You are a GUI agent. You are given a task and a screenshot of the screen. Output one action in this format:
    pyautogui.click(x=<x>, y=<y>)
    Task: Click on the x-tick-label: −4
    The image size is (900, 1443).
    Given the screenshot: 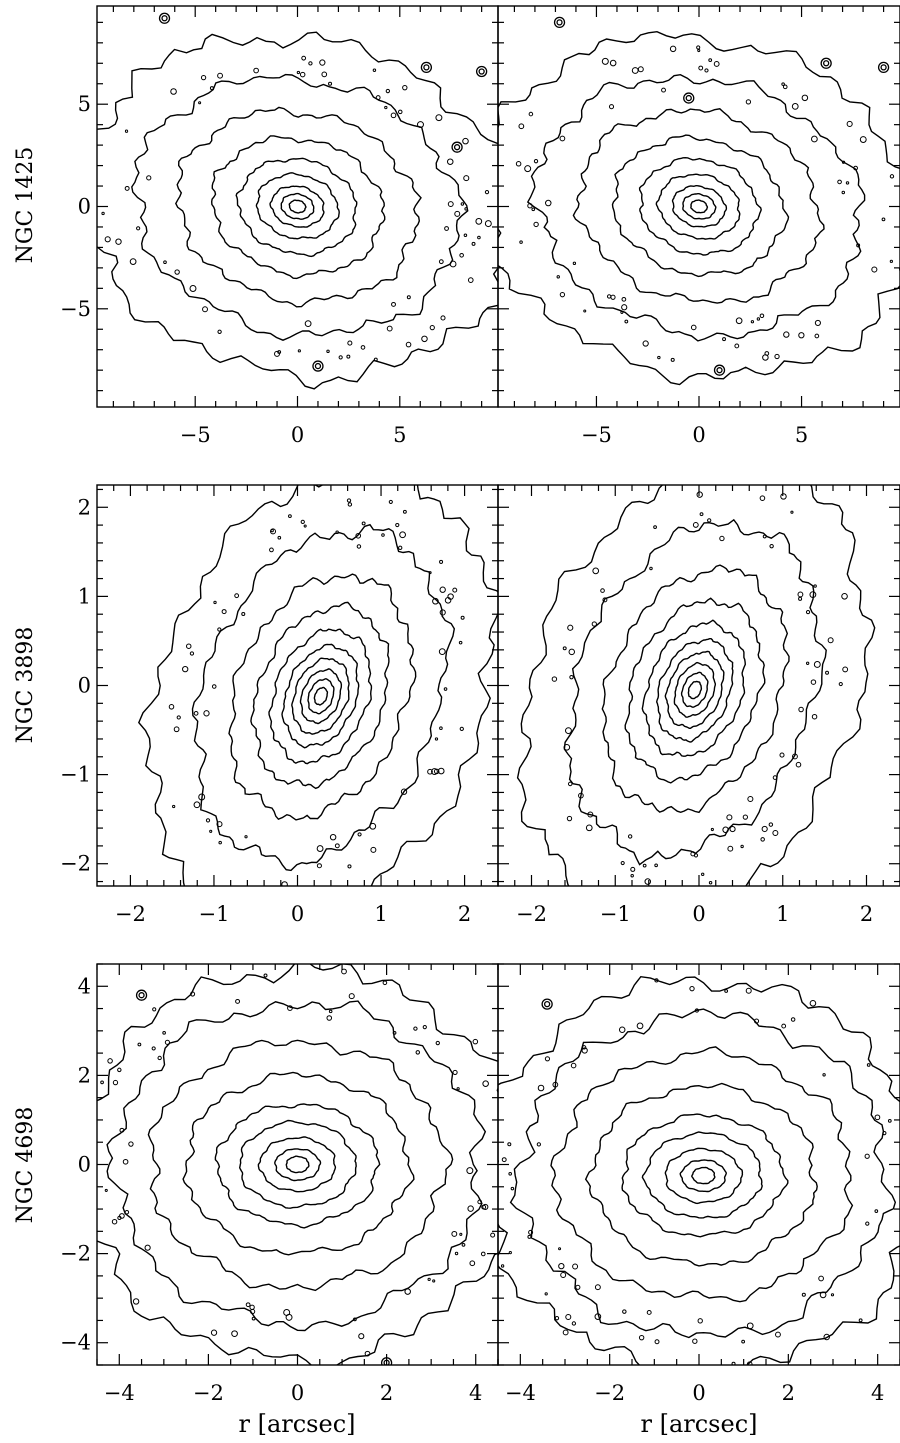 What is the action you would take?
    pyautogui.click(x=520, y=1393)
    